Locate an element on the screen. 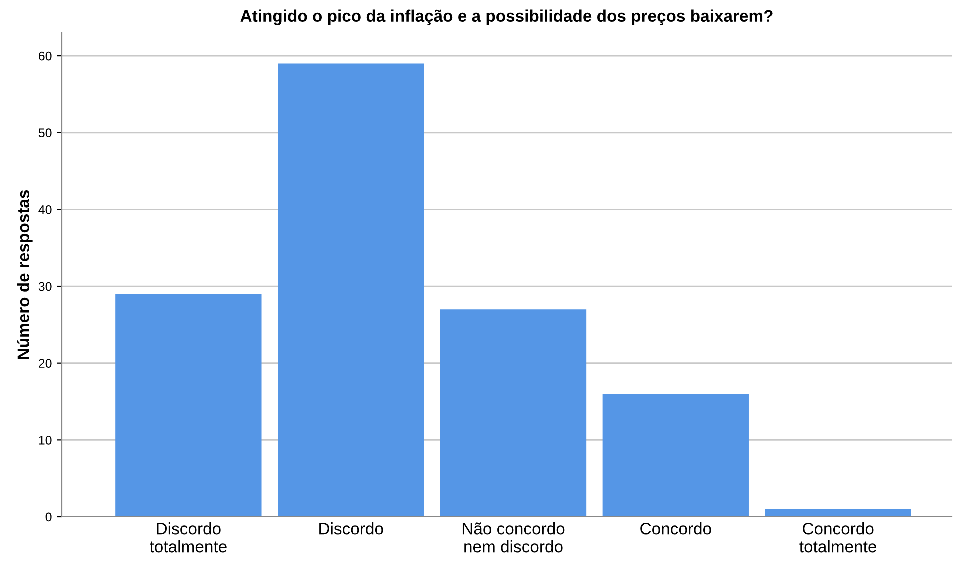 This screenshot has width=954, height=562. y-tick-label: 60 is located at coordinates (45, 56).